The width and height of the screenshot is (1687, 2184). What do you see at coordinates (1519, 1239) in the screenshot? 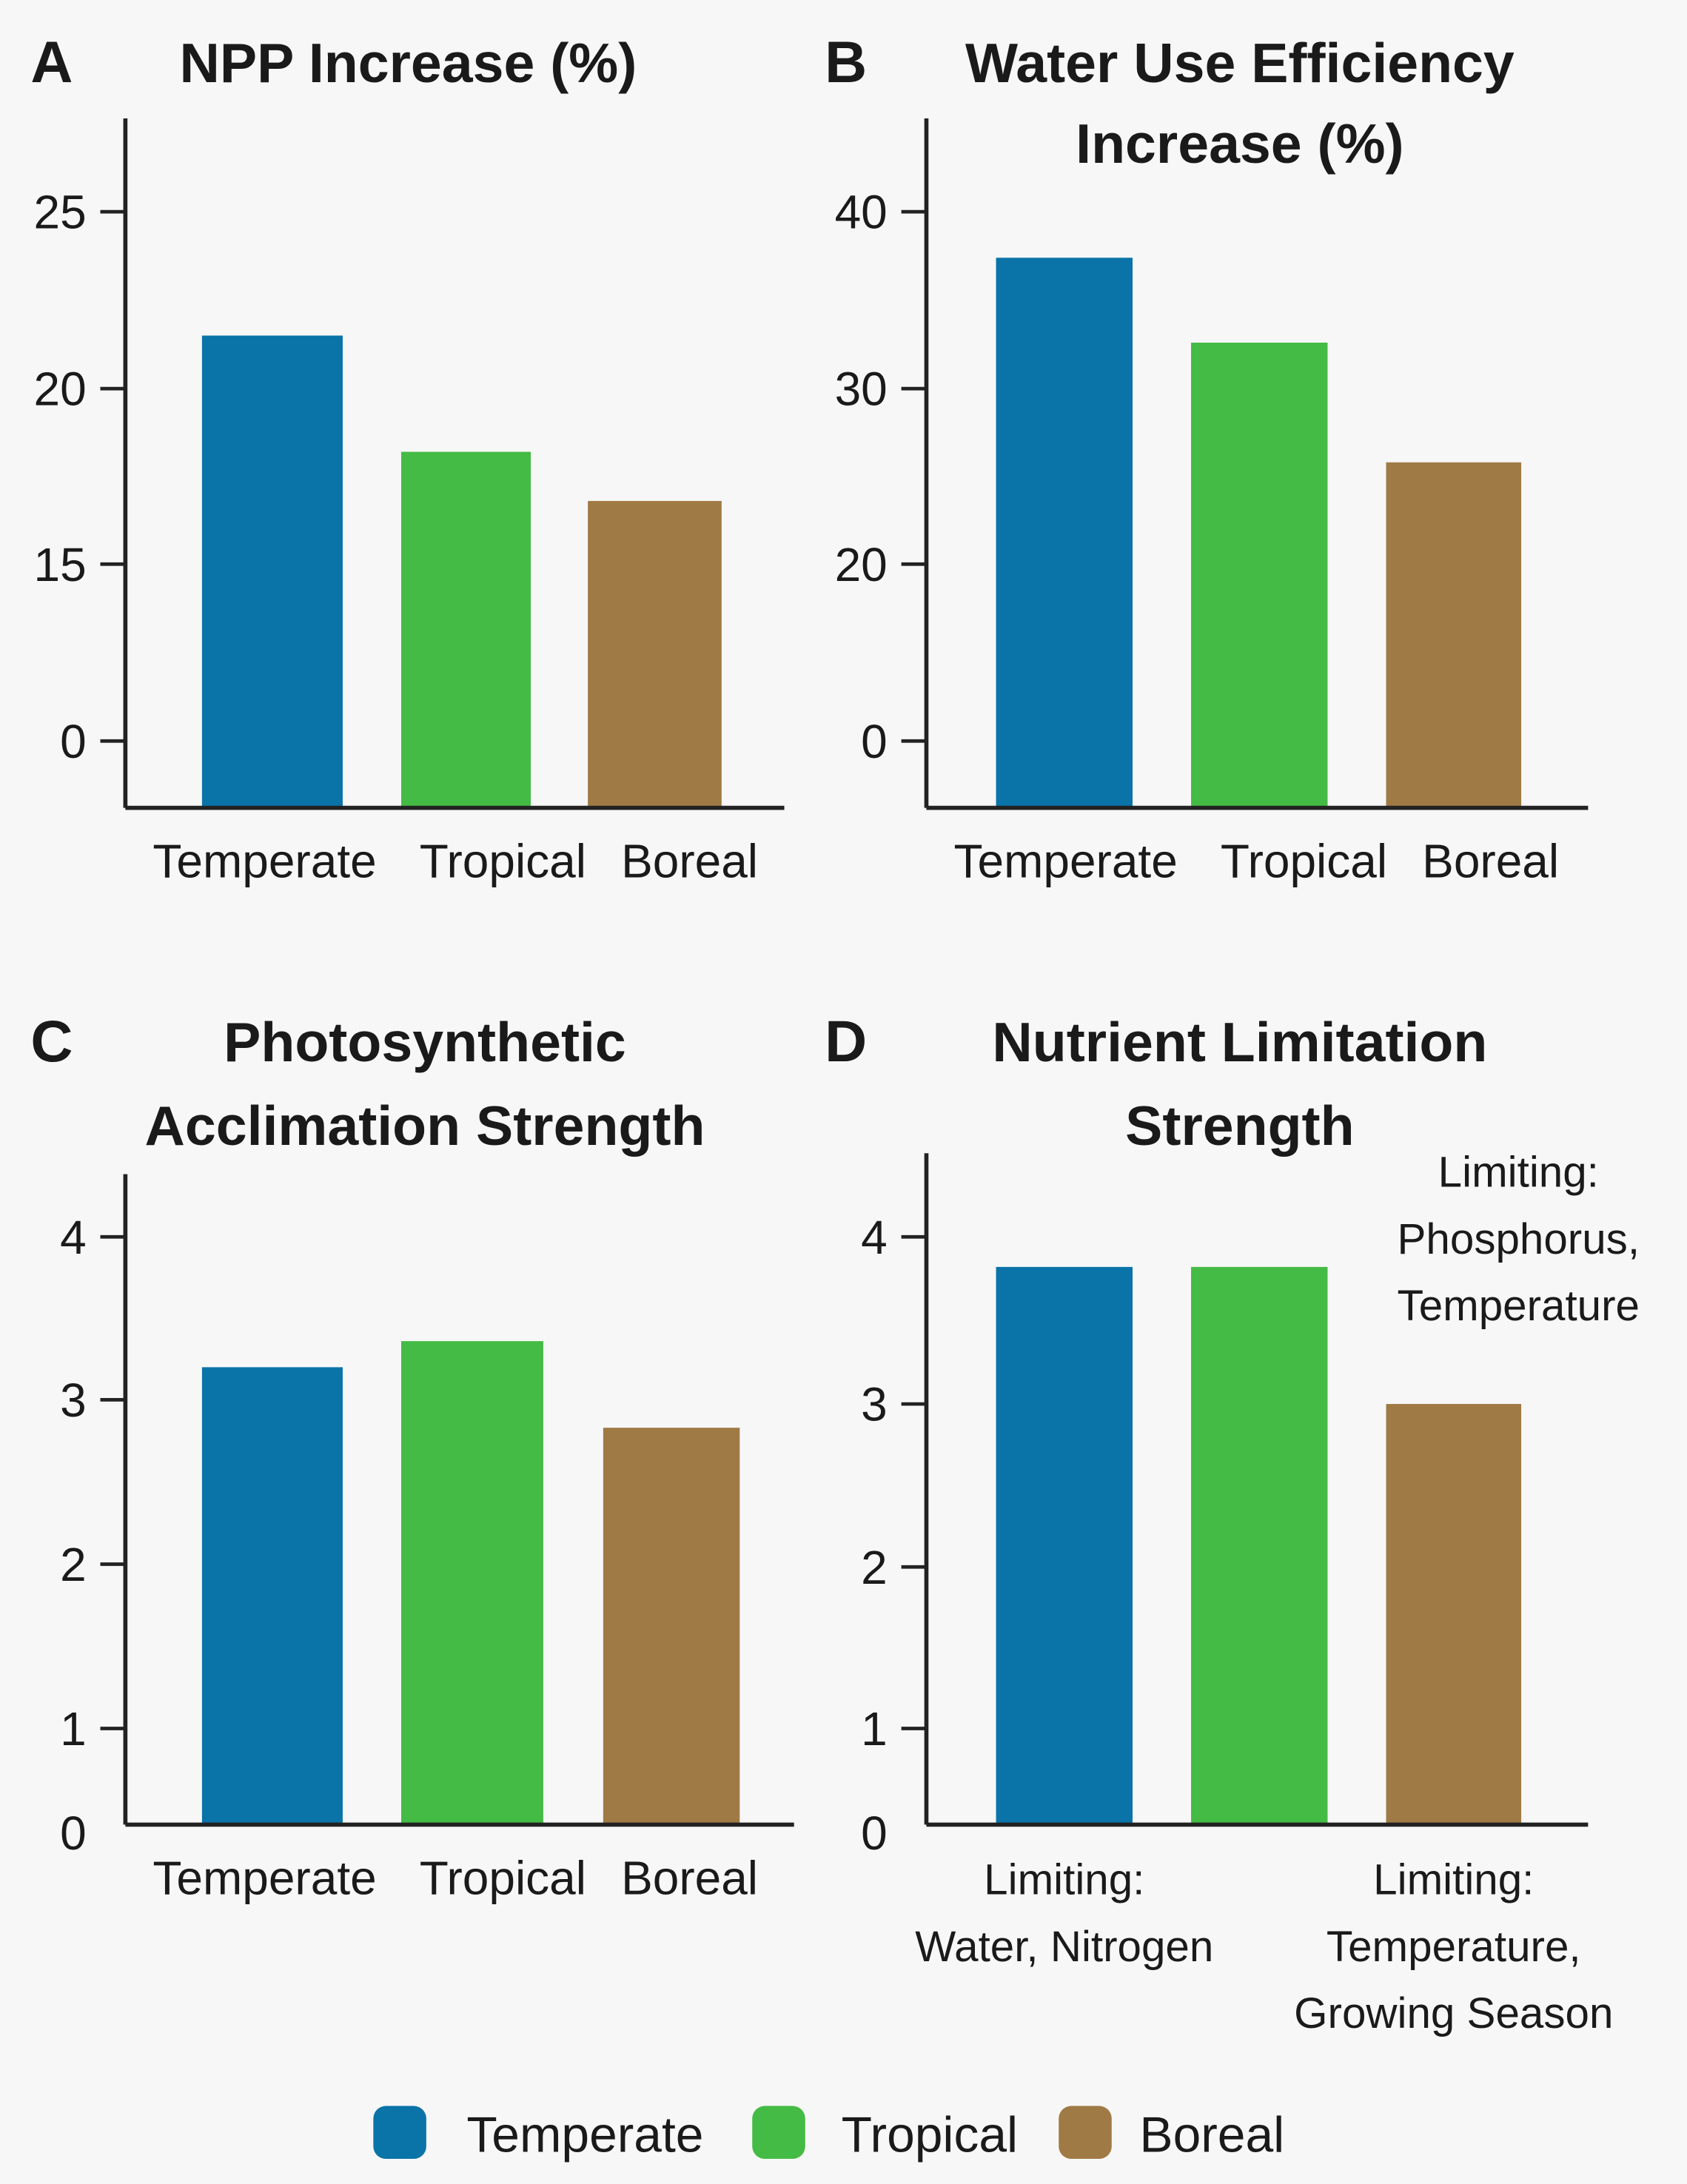
I see `annotation: Phosphorus,` at bounding box center [1519, 1239].